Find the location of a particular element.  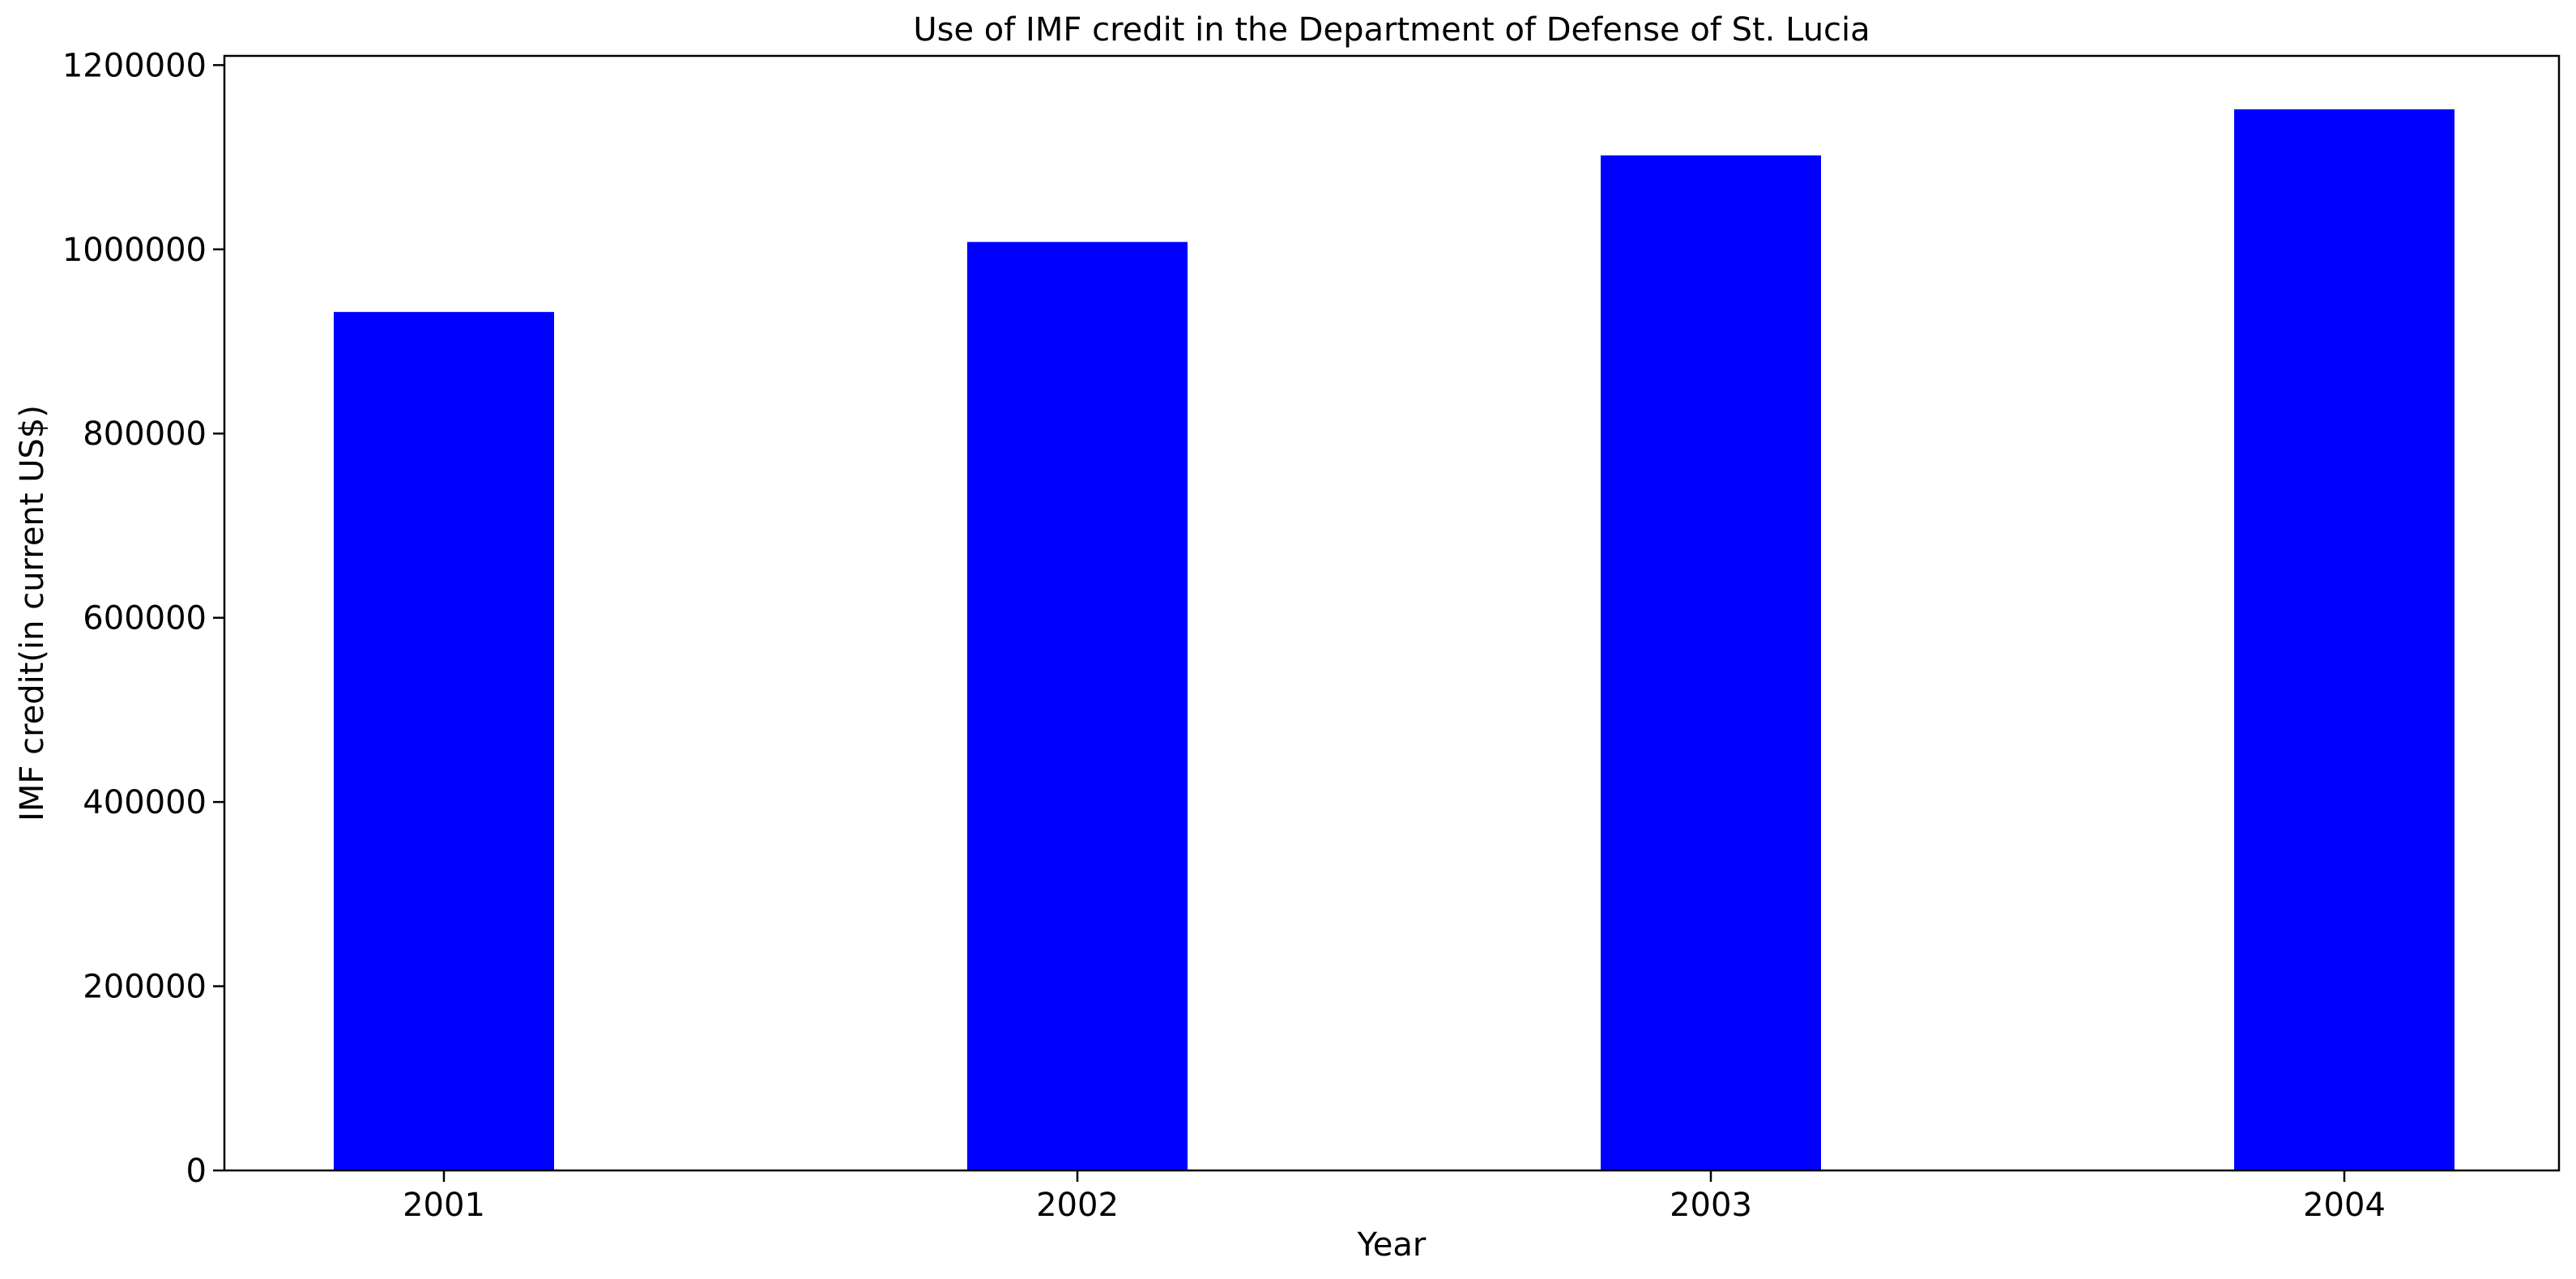

y-tick-label: 600000 is located at coordinates (145, 618).